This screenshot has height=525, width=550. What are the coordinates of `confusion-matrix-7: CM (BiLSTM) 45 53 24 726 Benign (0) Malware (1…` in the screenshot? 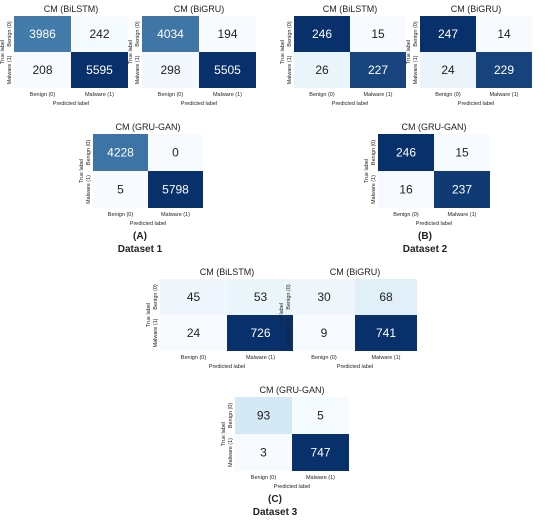 It's located at (220, 318).